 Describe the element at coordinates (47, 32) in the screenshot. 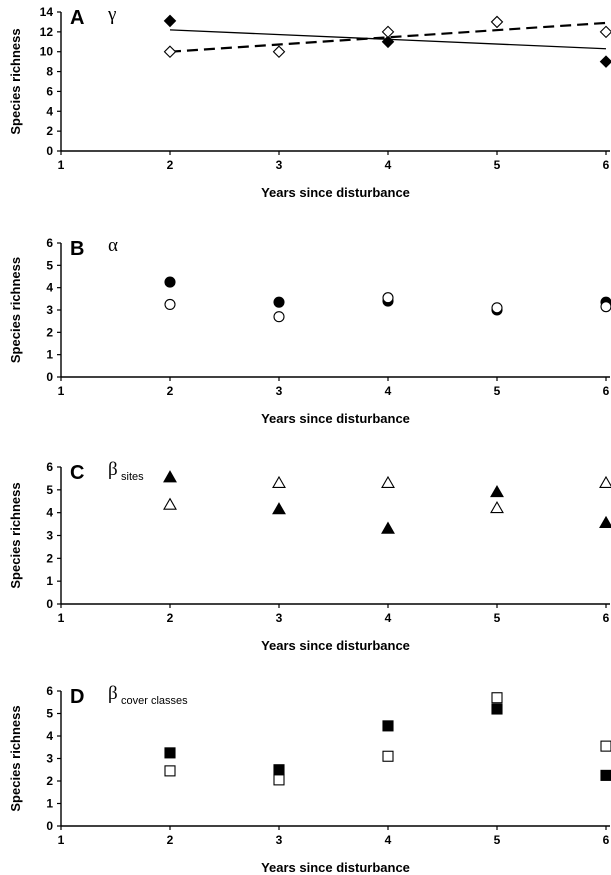

I see `y-tick-label: 12` at that location.